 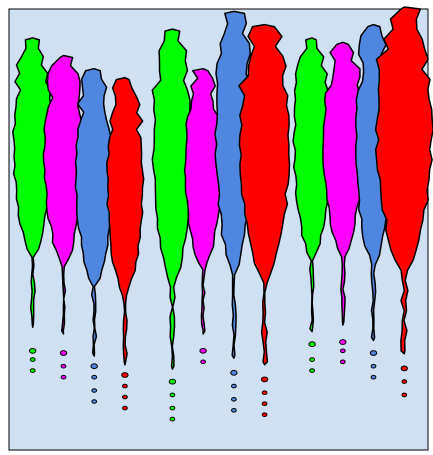 I want to click on violin-g2-v4, so click(x=264, y=194).